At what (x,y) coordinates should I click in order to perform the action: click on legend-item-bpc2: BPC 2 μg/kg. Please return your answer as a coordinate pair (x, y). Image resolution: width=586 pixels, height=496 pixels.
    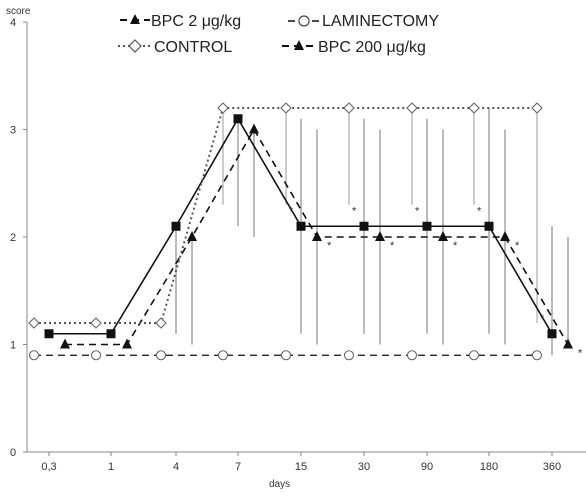
    Looking at the image, I should click on (180, 21).